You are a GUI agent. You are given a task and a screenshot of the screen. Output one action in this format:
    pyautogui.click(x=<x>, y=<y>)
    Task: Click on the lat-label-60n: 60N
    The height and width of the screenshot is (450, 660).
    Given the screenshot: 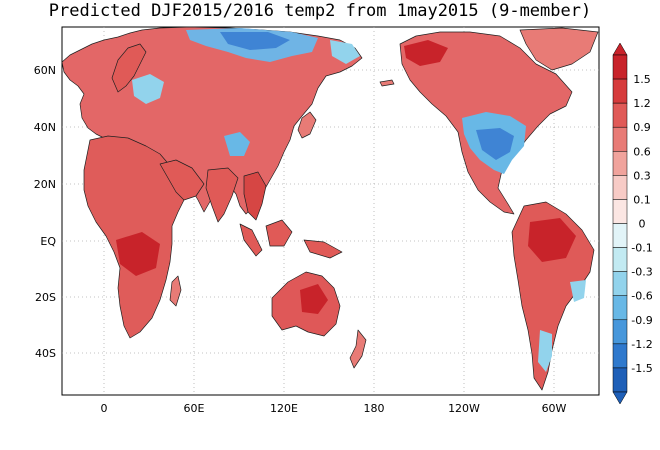 What is the action you would take?
    pyautogui.click(x=45, y=70)
    